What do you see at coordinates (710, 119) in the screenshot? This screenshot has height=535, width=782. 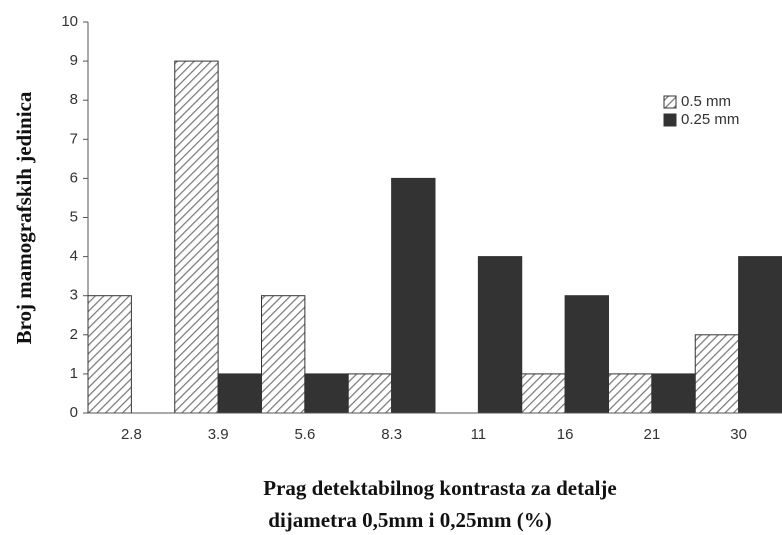 I see `legend-label: 0.25 mm` at bounding box center [710, 119].